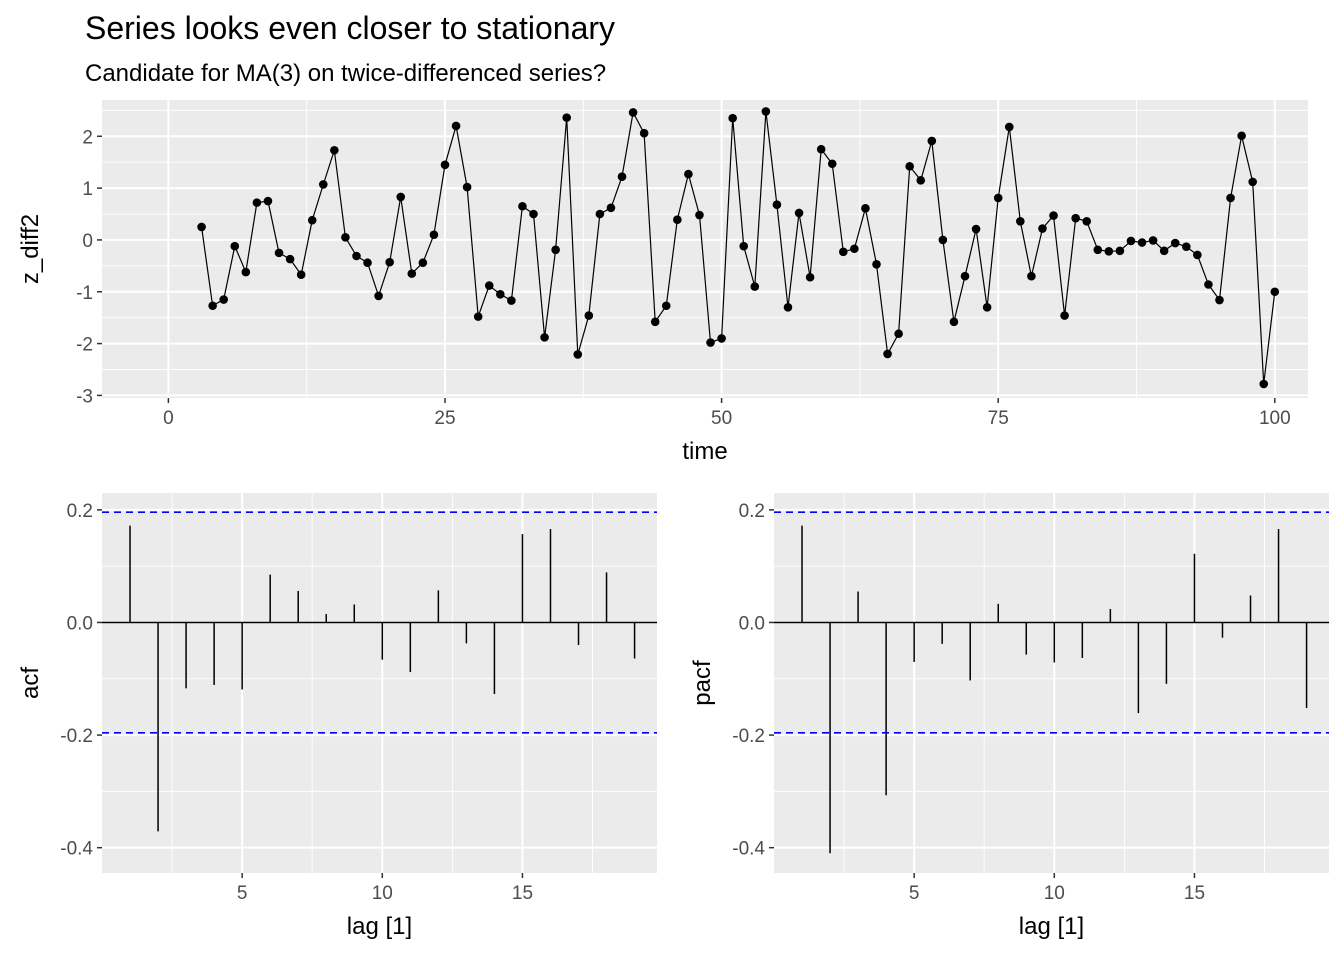  What do you see at coordinates (242, 893) in the screenshot?
I see `x-tick-label: 5` at bounding box center [242, 893].